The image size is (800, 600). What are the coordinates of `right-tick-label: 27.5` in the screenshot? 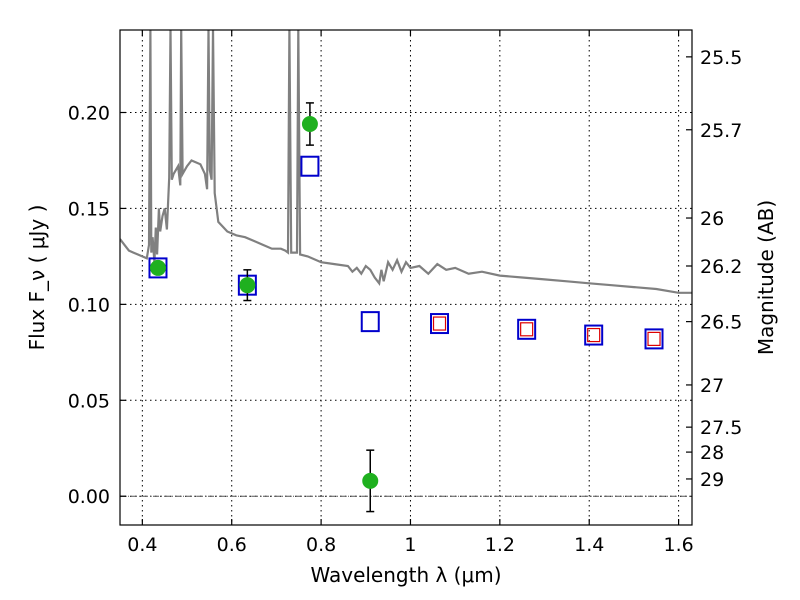 It's located at (721, 428).